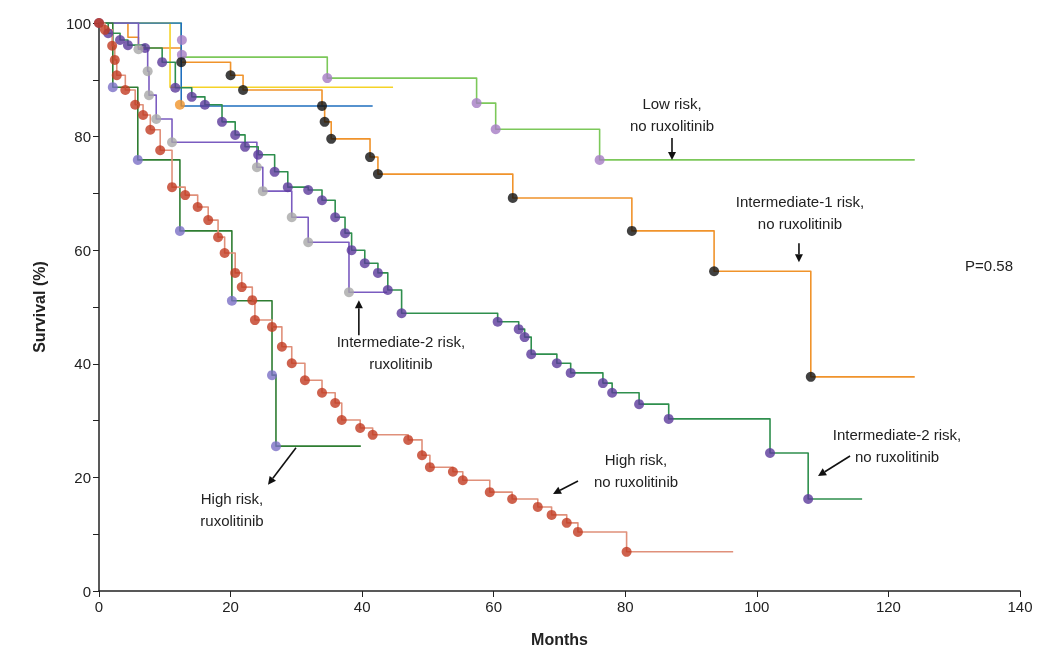  What do you see at coordinates (672, 115) in the screenshot?
I see `annotation: Low risk, no ruxolitinib` at bounding box center [672, 115].